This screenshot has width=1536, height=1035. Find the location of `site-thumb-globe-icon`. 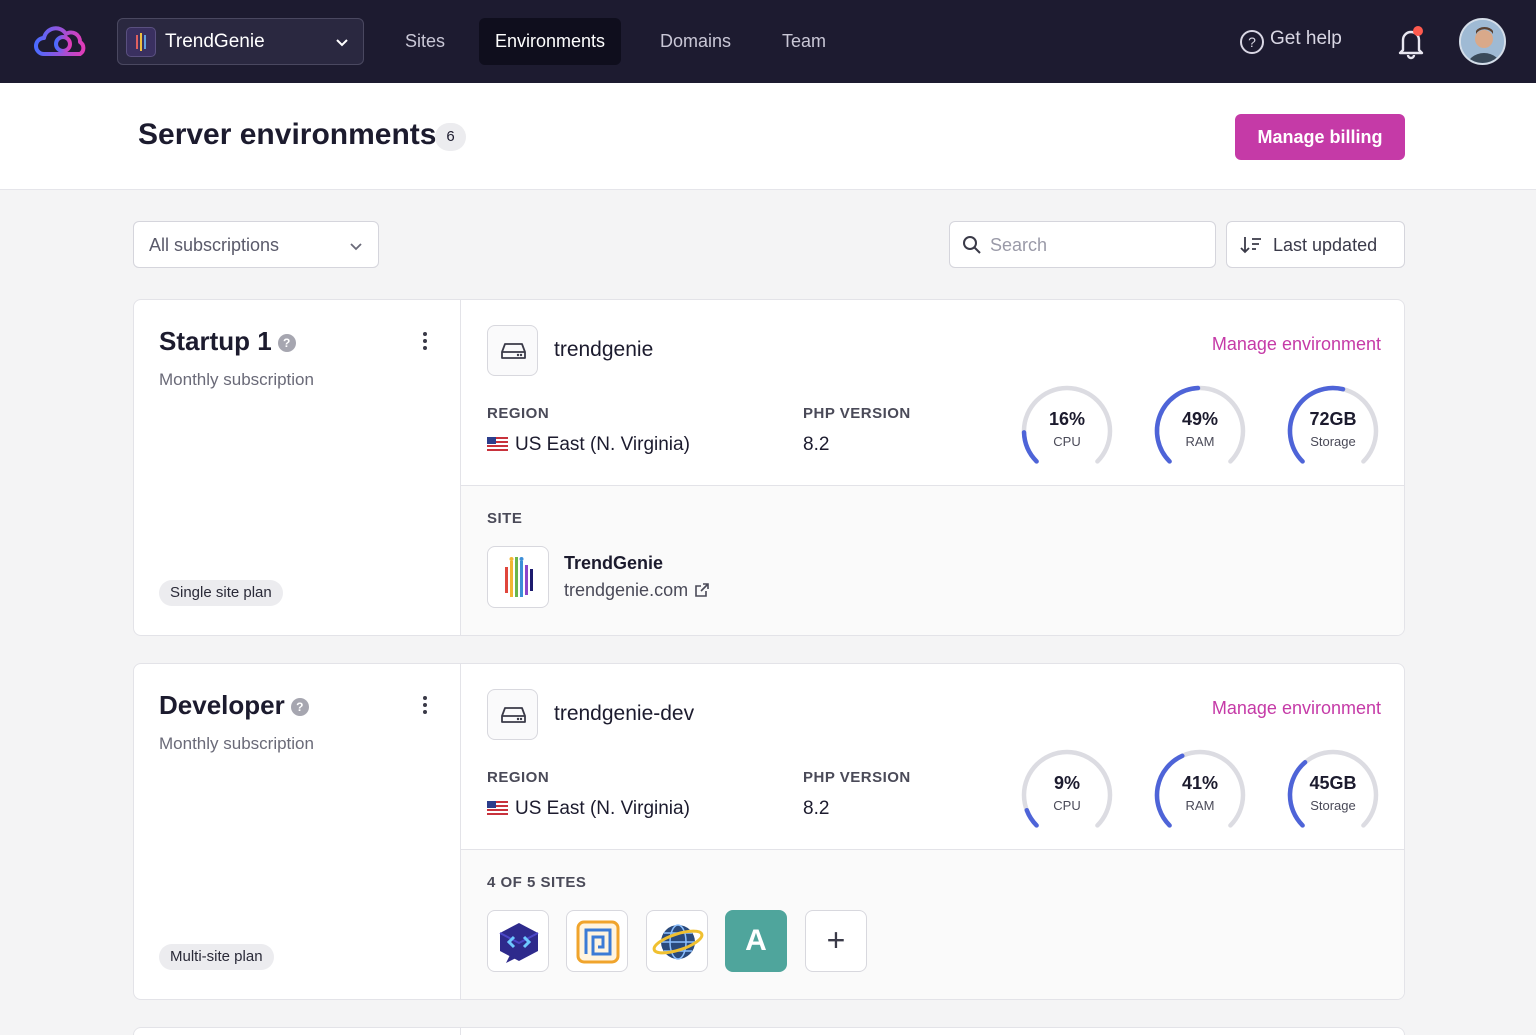

site-thumb-globe-icon is located at coordinates (677, 941).